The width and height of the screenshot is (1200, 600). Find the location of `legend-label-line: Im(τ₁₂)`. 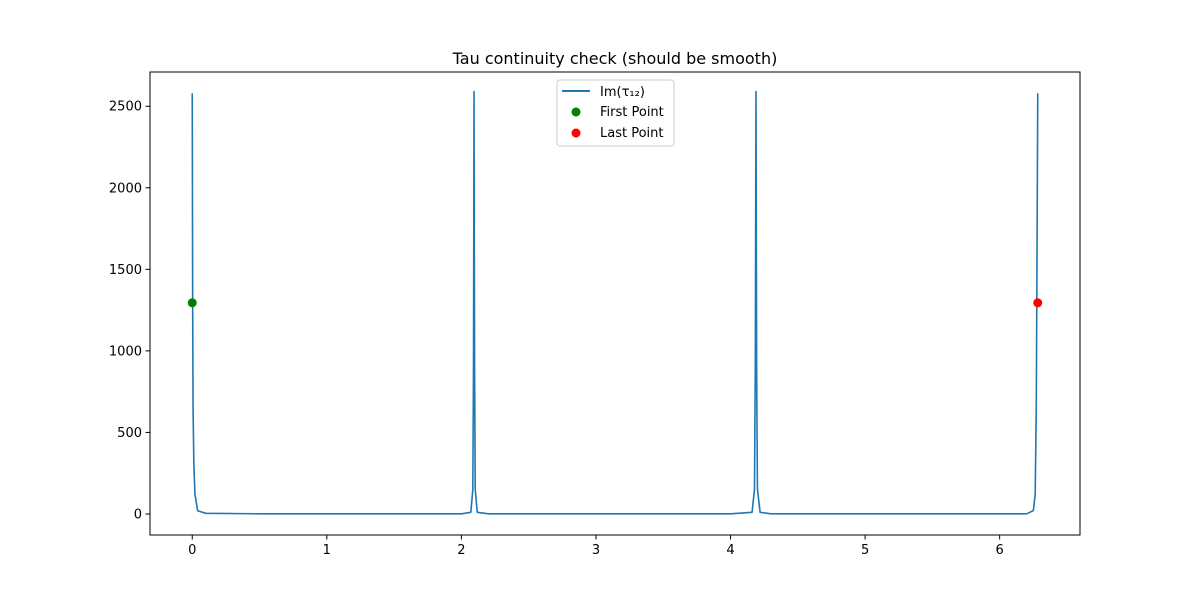

legend-label-line: Im(τ₁₂) is located at coordinates (622, 92).